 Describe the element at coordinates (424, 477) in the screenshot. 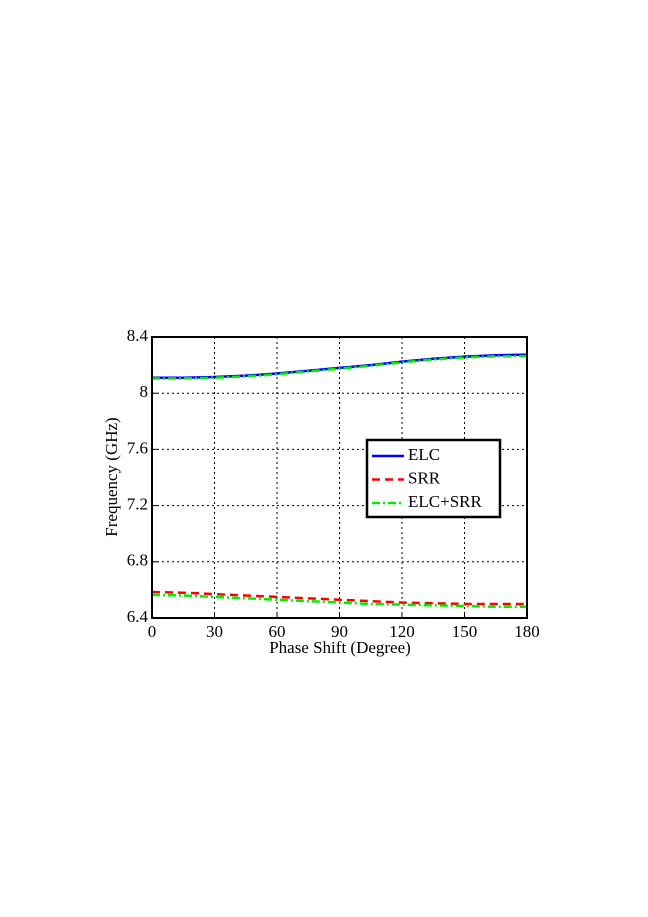

I see `legend-label: SRR` at that location.